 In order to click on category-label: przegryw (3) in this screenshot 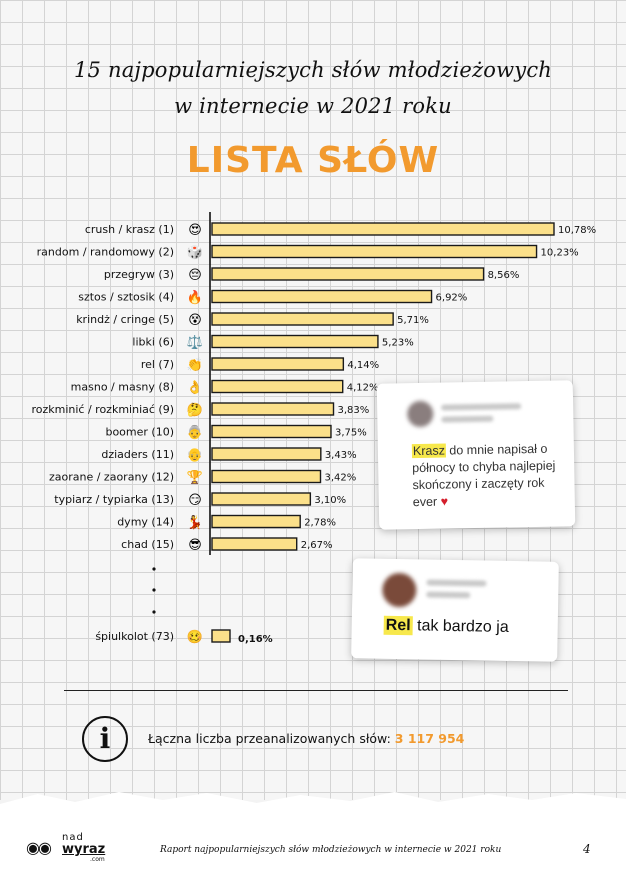, I will do `click(139, 274)`.